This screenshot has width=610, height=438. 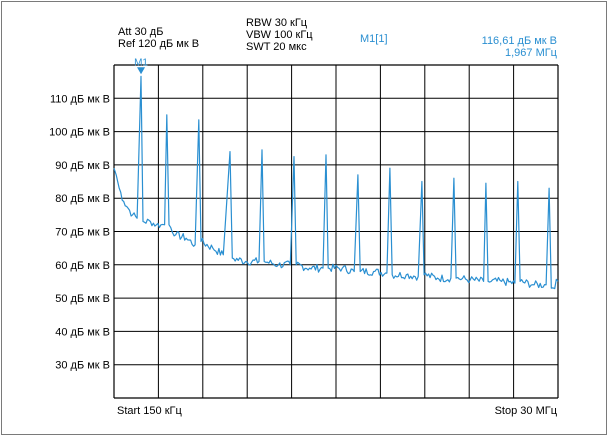 What do you see at coordinates (149, 411) in the screenshot?
I see `start-frequency-label: Start 150 кГц` at bounding box center [149, 411].